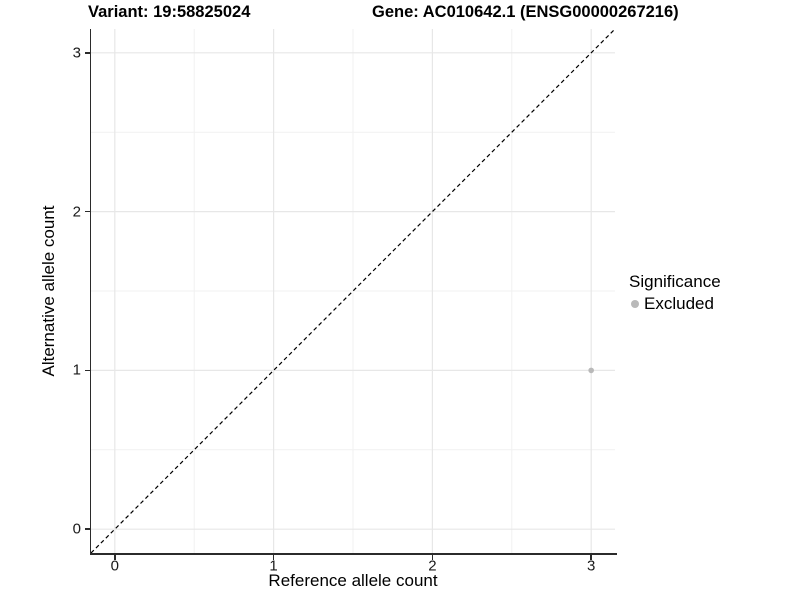 Image resolution: width=800 pixels, height=600 pixels. I want to click on data-point, so click(591, 370).